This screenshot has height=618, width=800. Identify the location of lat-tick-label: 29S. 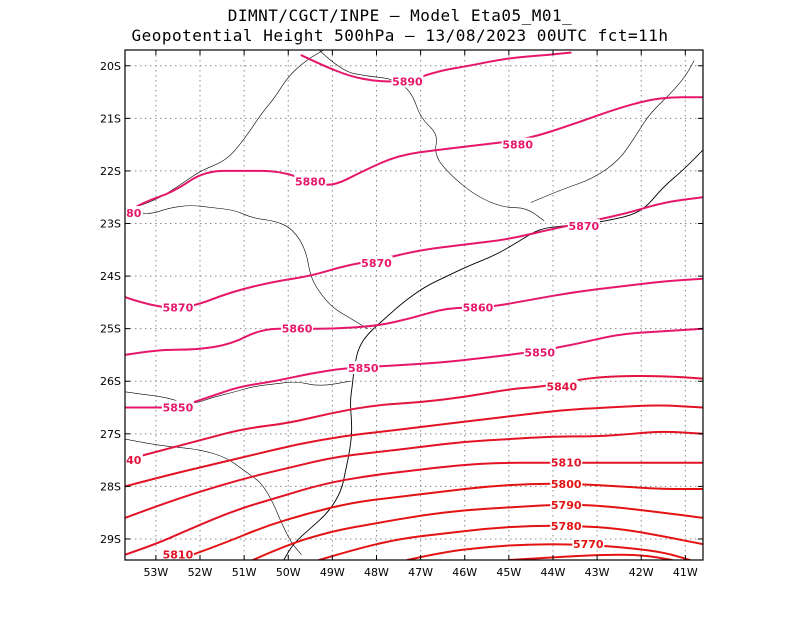
(110, 539).